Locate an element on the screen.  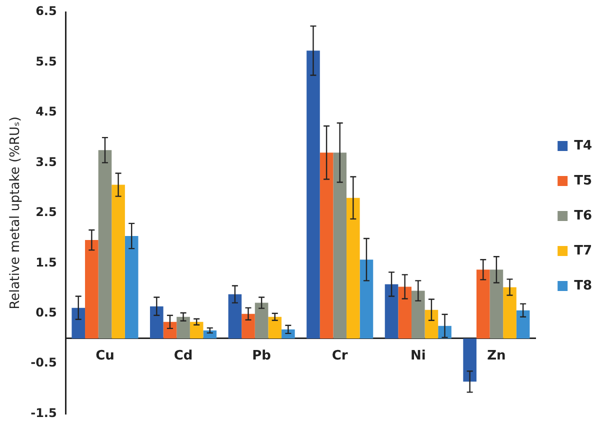
y-tick-label: 0.5 is located at coordinates (46, 312).